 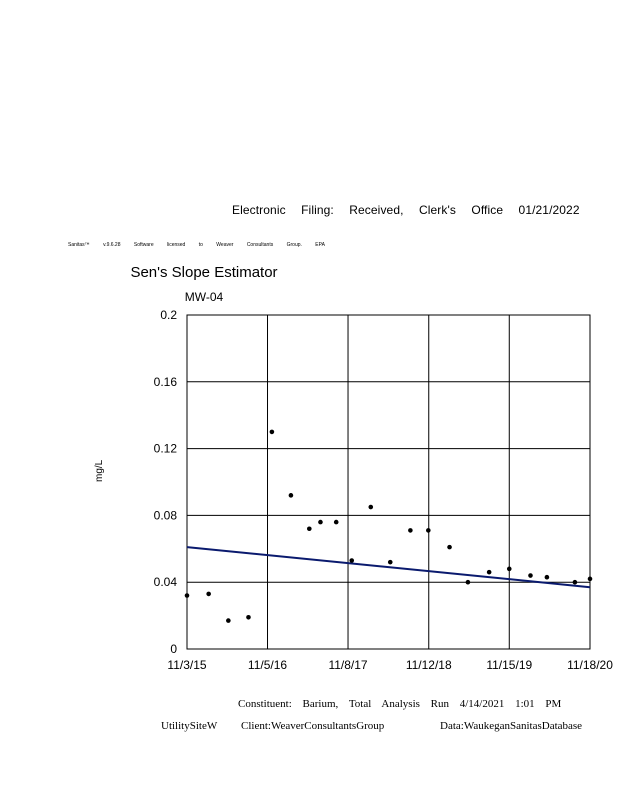 I want to click on x-tick-label: 11/18/20, so click(x=590, y=665).